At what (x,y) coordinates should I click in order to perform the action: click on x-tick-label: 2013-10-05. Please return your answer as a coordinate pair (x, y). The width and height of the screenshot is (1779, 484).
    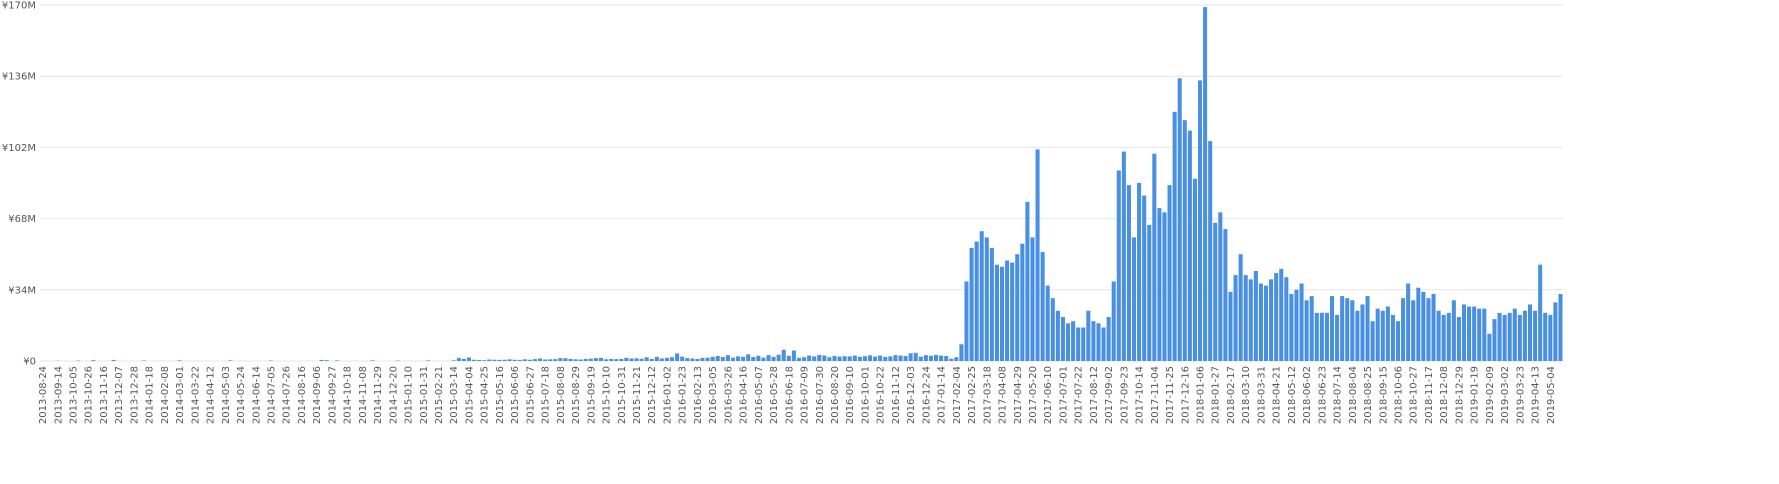
    Looking at the image, I should click on (73, 395).